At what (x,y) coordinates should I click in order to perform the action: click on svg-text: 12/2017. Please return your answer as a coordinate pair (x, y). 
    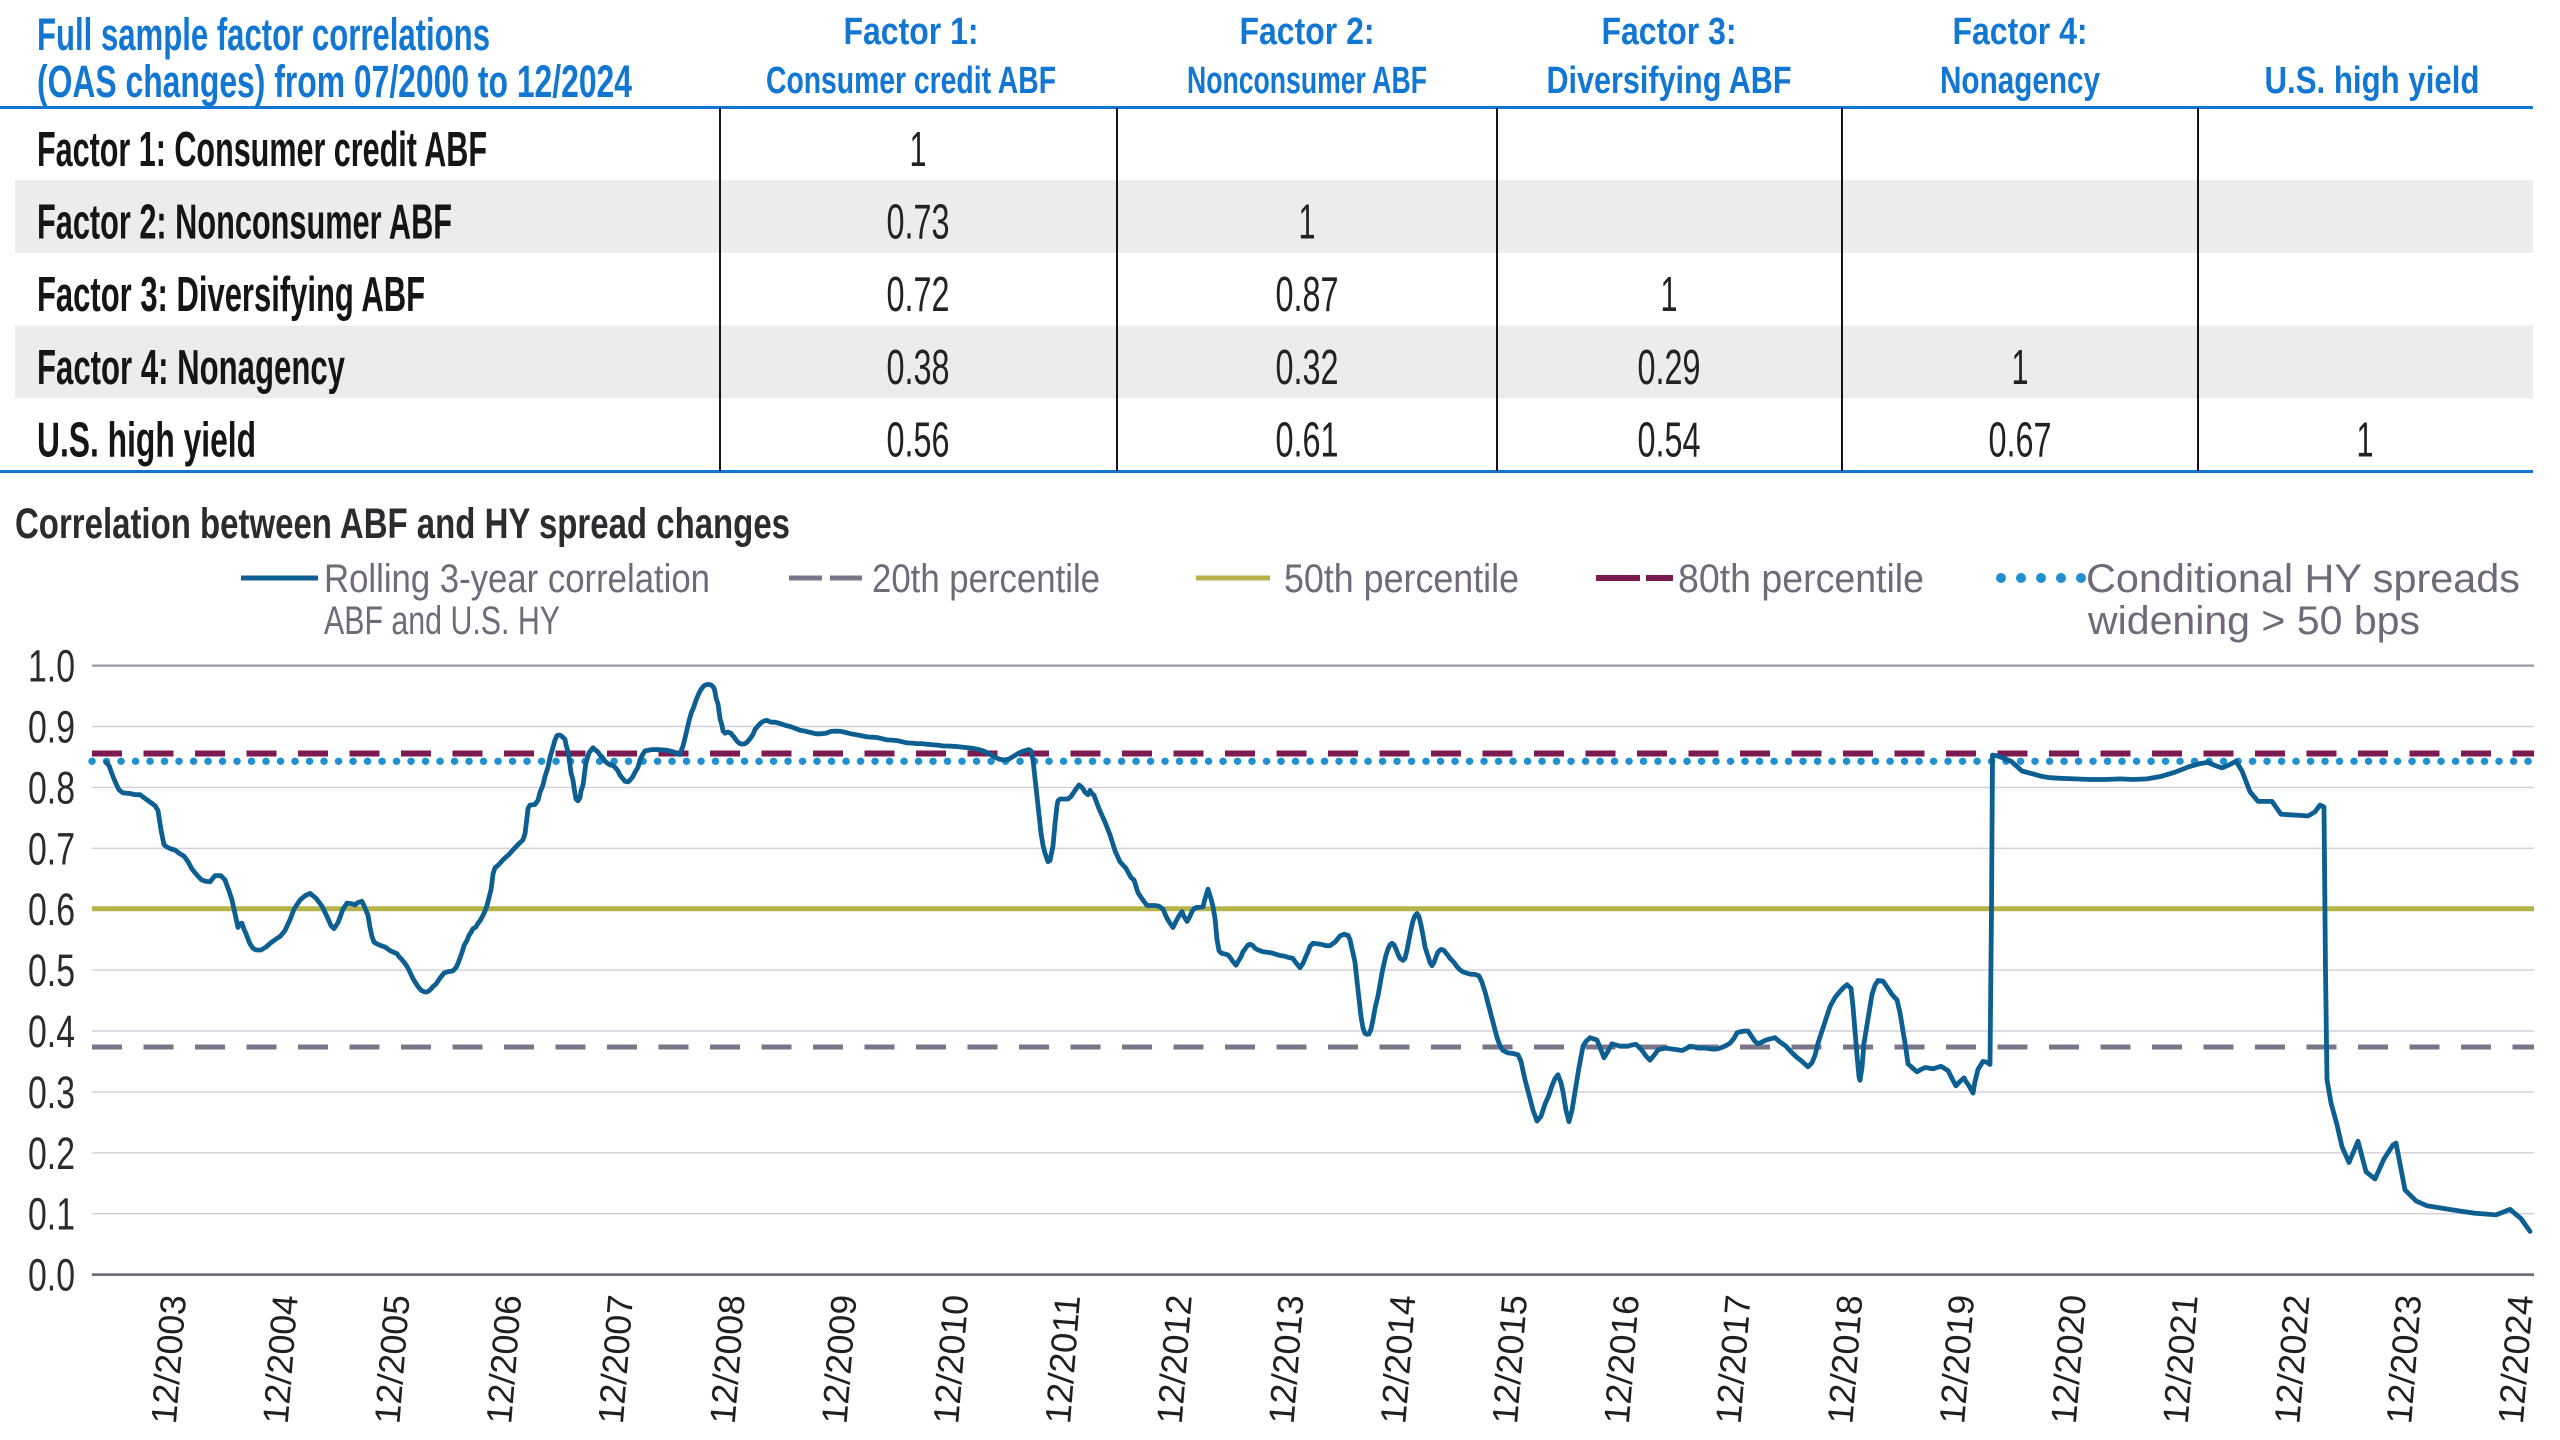
    Looking at the image, I should click on (1733, 1359).